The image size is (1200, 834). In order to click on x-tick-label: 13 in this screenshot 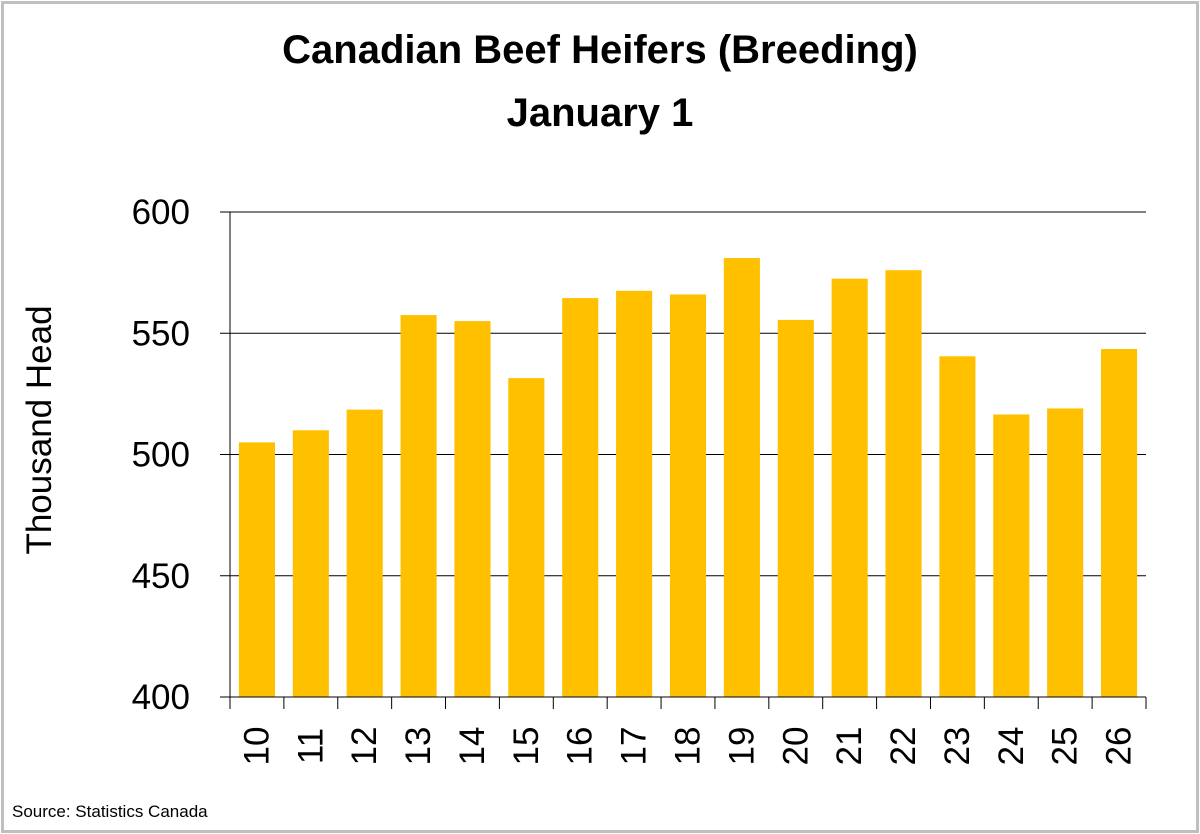, I will do `click(418, 746)`.